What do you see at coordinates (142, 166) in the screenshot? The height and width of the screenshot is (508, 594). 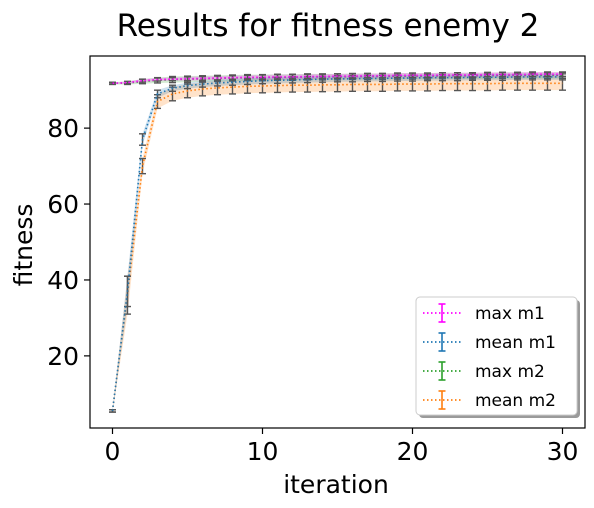 I see `errorbar-mean-m2` at bounding box center [142, 166].